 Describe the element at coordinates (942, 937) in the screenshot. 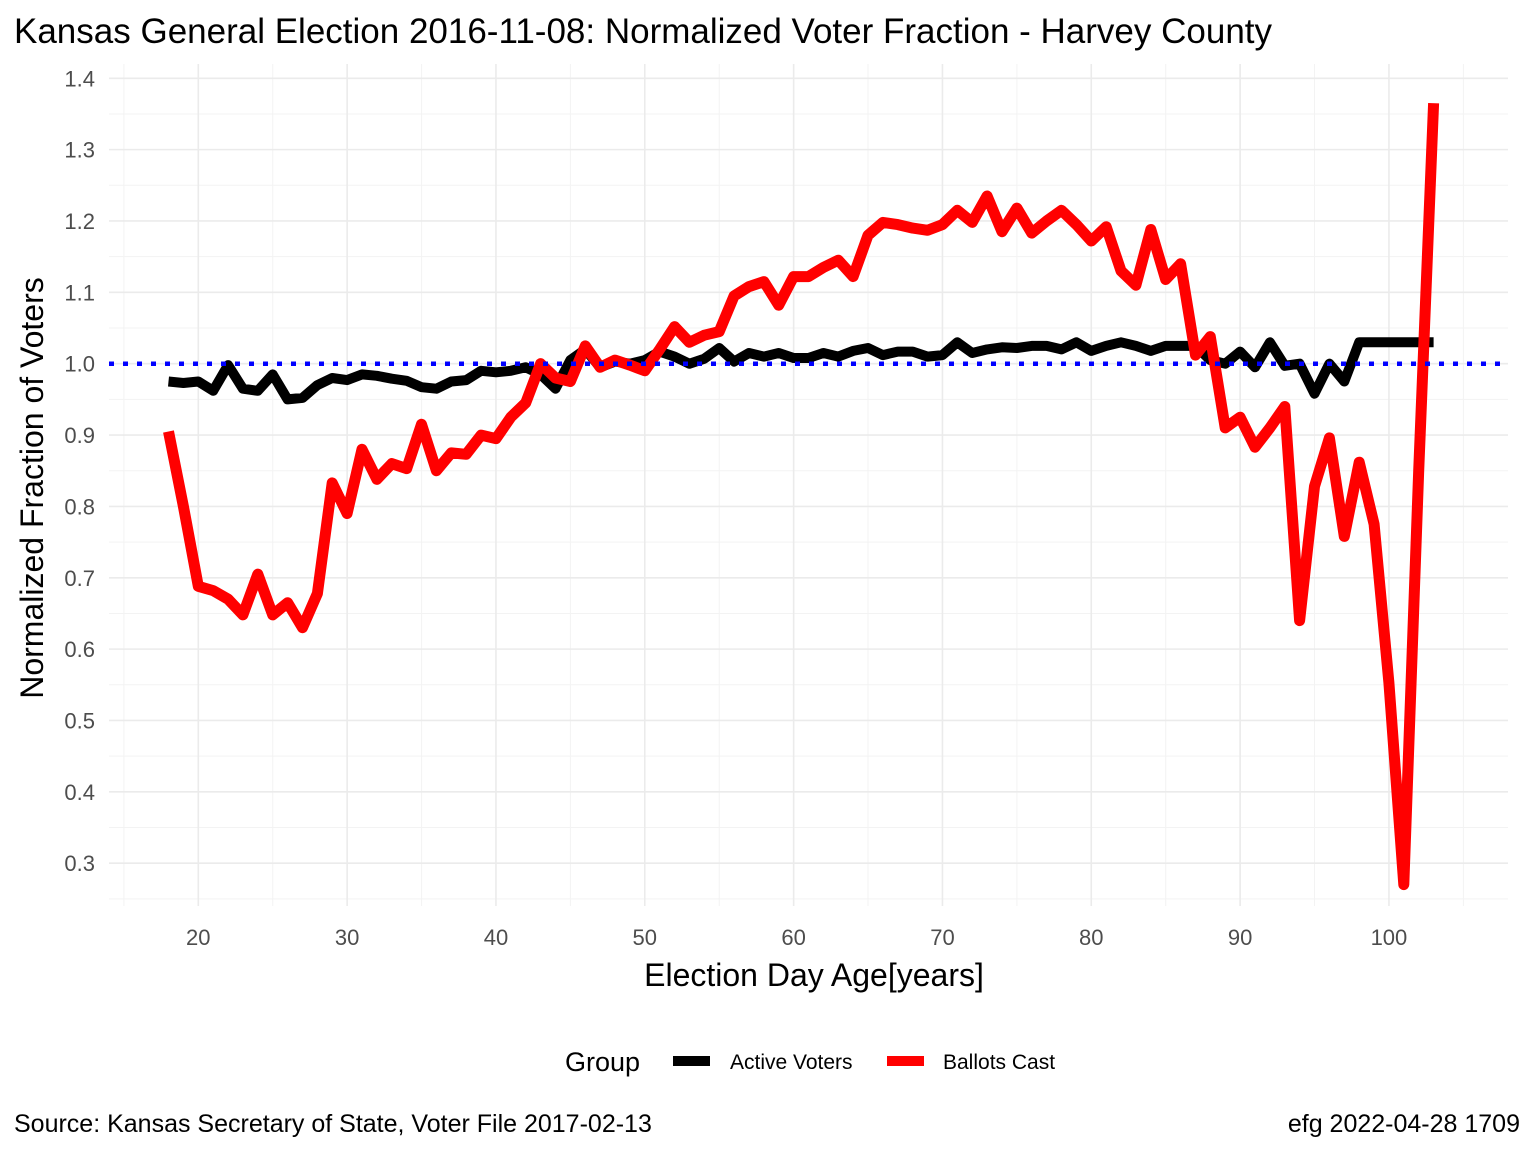

I see `x-tick-label: 70` at that location.